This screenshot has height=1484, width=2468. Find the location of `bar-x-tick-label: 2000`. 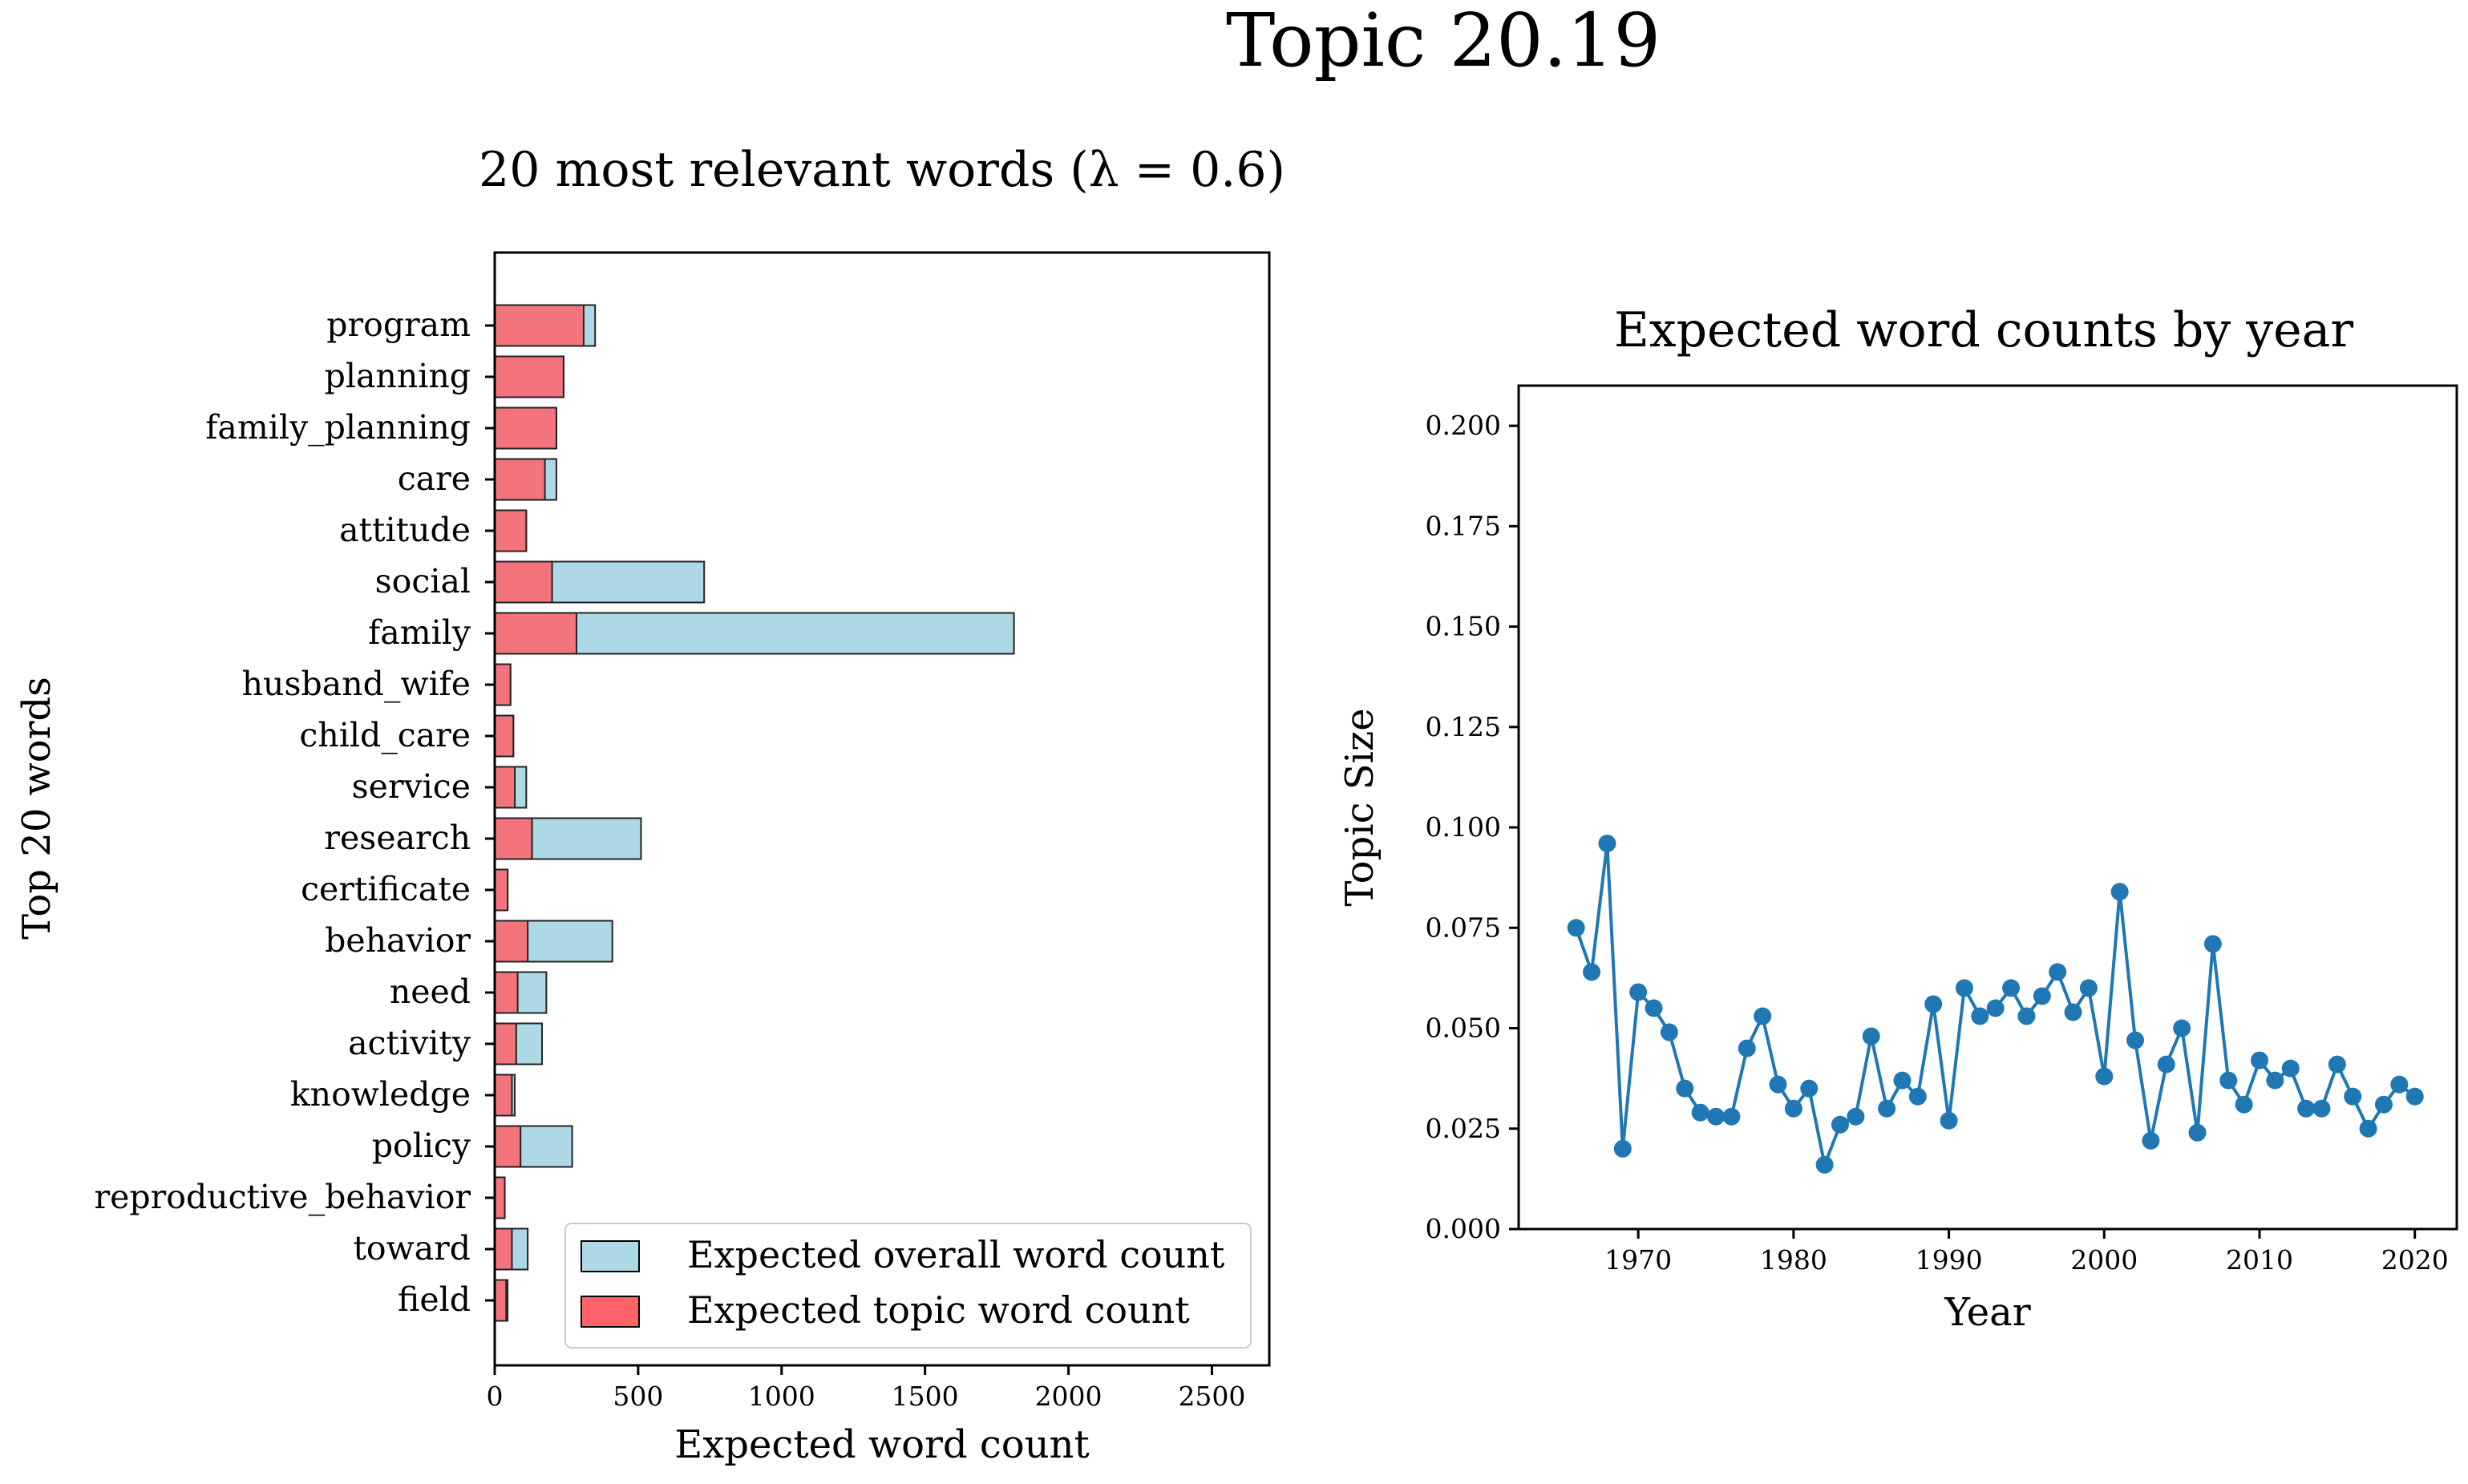

bar-x-tick-label: 2000 is located at coordinates (1069, 1397).